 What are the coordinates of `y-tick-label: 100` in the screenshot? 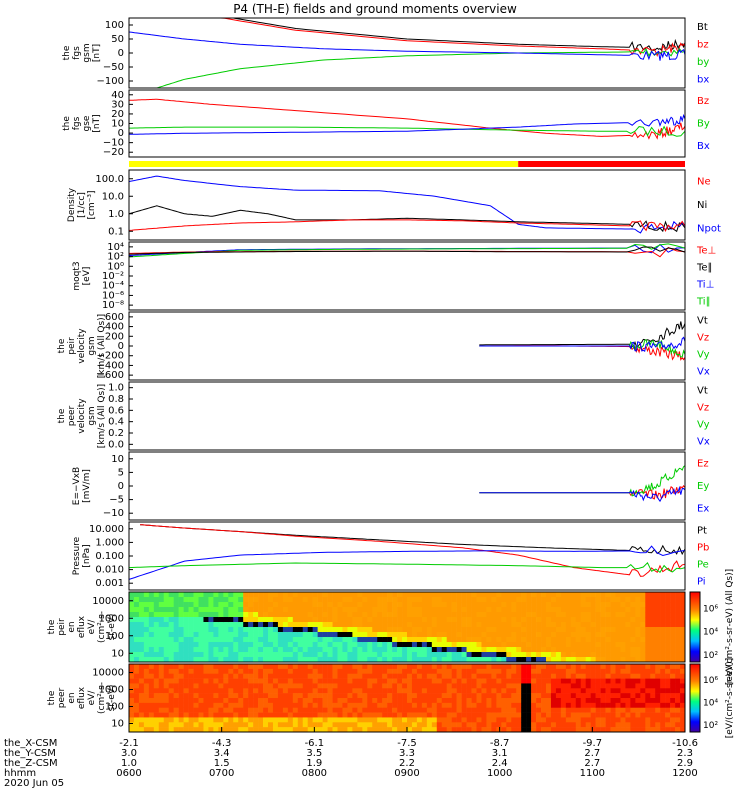 It's located at (114, 707).